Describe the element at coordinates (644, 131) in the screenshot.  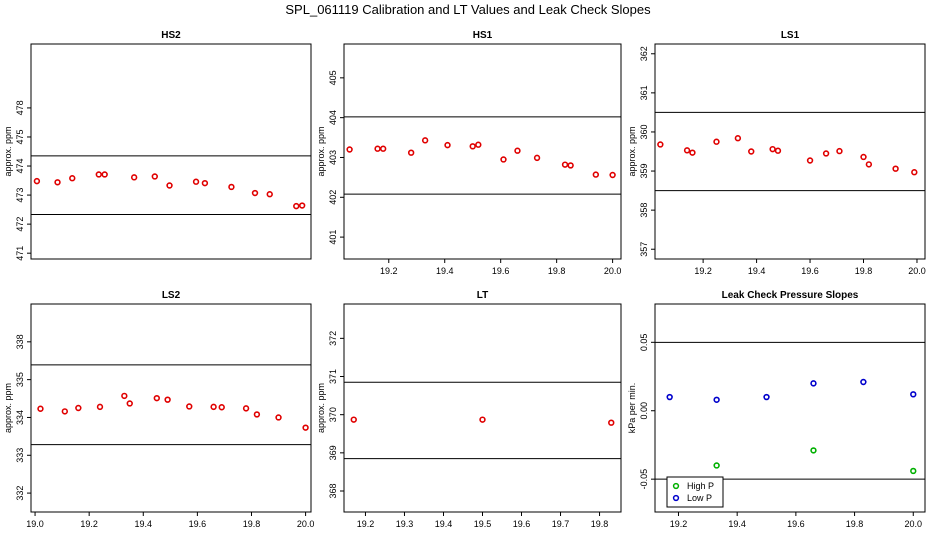
I see `y-tick-label: 360` at that location.